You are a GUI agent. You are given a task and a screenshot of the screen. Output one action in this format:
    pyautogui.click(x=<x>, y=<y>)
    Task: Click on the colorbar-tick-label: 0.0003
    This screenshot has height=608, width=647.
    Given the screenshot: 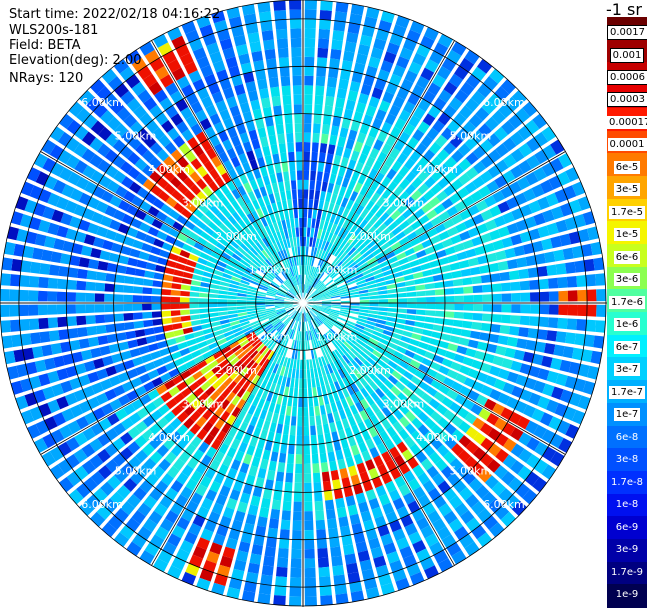 What is the action you would take?
    pyautogui.click(x=627, y=100)
    